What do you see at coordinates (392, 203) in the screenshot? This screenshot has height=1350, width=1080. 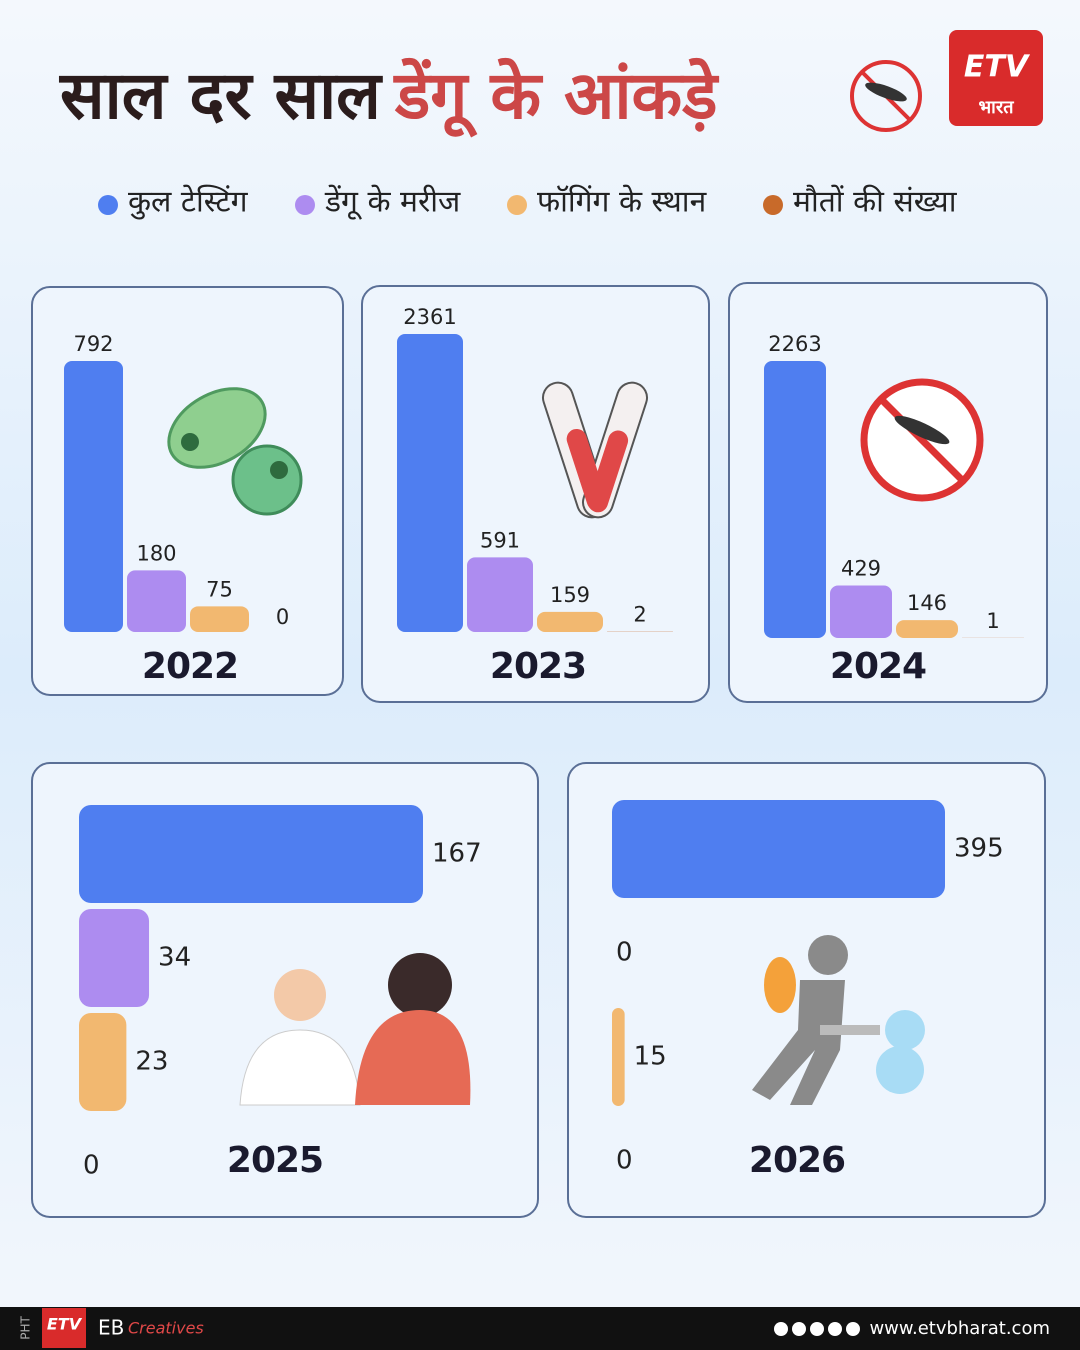 I see `legend-label: डेंगू के मरीज` at bounding box center [392, 203].